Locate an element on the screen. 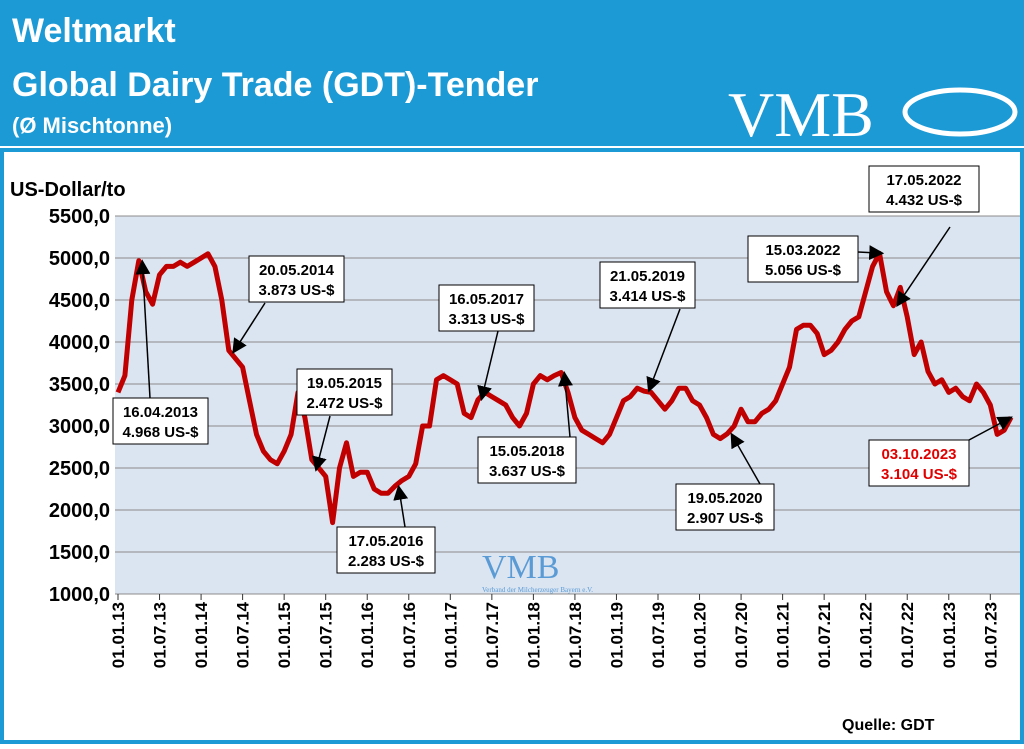 The image size is (1024, 749). logo-swoosh is located at coordinates (960, 112).